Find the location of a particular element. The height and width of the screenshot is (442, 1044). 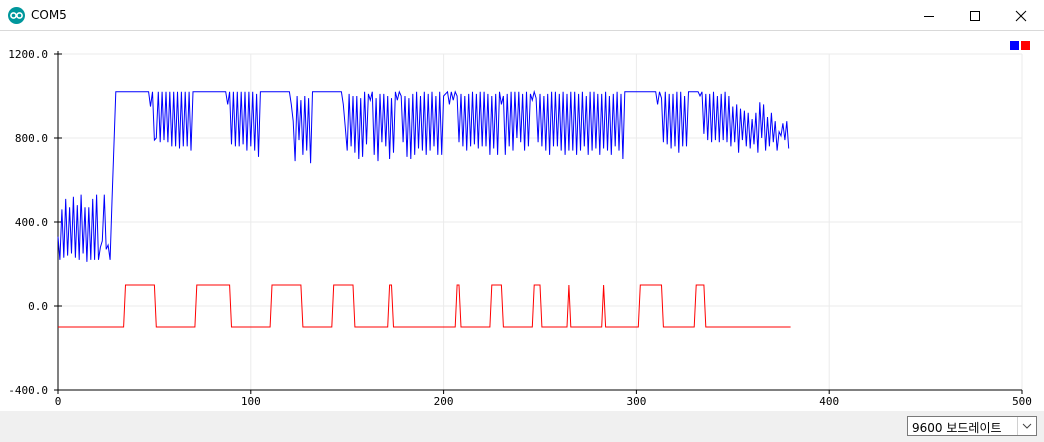

minimize-icon is located at coordinates (929, 16).